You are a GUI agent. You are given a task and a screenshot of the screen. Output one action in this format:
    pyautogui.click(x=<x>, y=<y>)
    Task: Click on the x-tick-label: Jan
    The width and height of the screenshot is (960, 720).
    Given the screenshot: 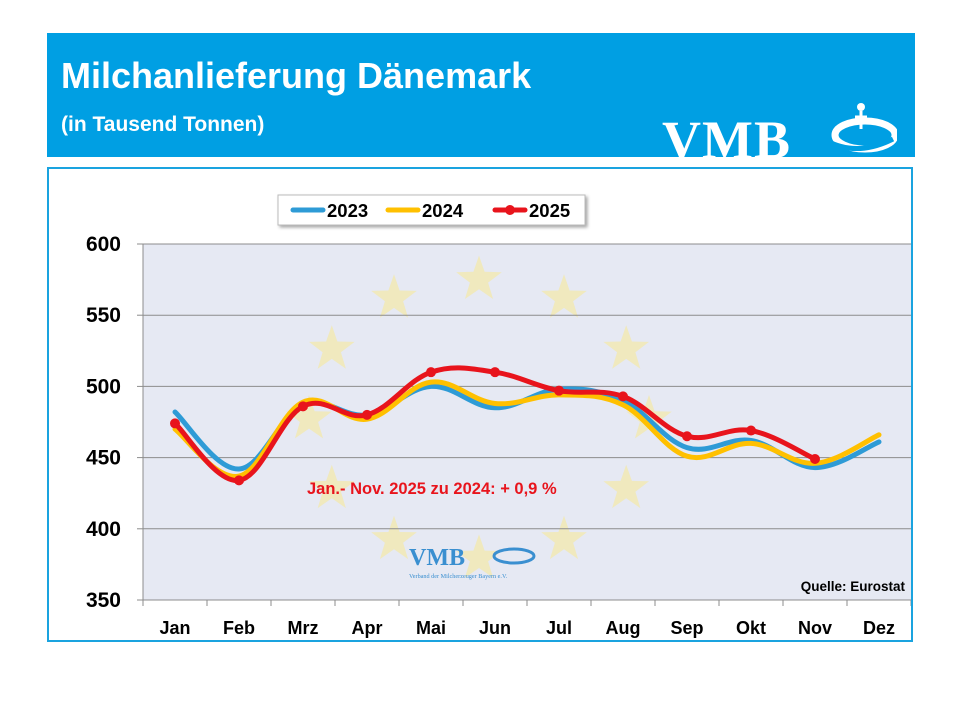 What is the action you would take?
    pyautogui.click(x=174, y=628)
    